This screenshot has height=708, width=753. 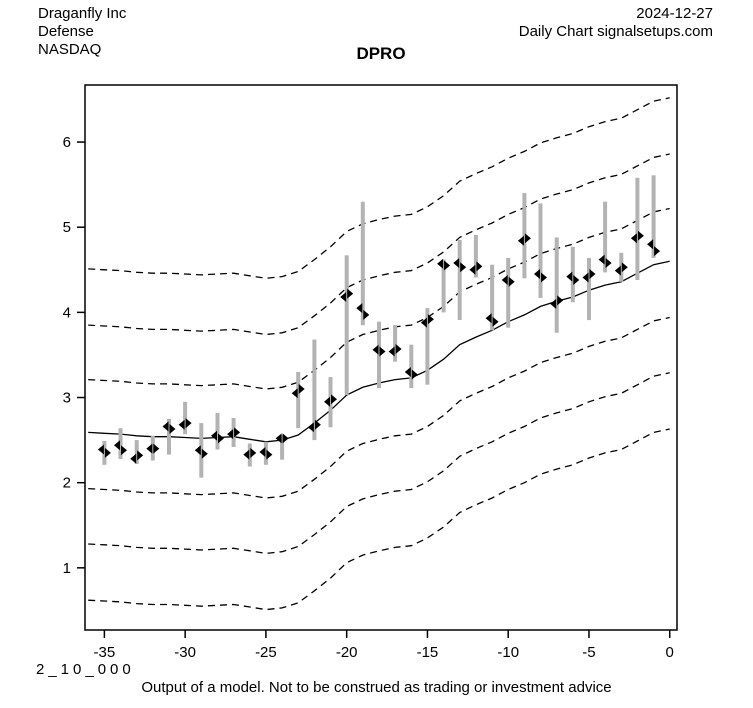 I want to click on y-axis-ticks: 1 2 3 4 5 6, so click(x=74, y=355).